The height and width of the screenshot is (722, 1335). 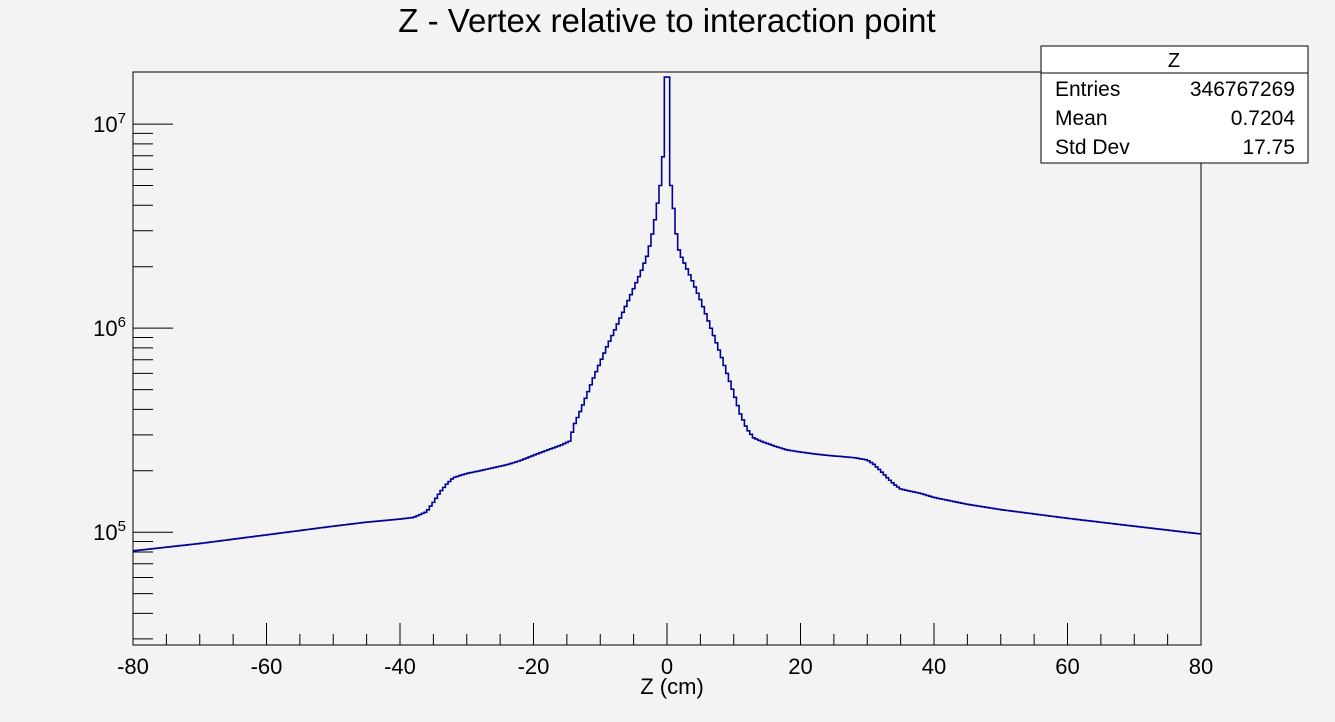 I want to click on stats-value-entries: 346767269, so click(x=1242, y=89).